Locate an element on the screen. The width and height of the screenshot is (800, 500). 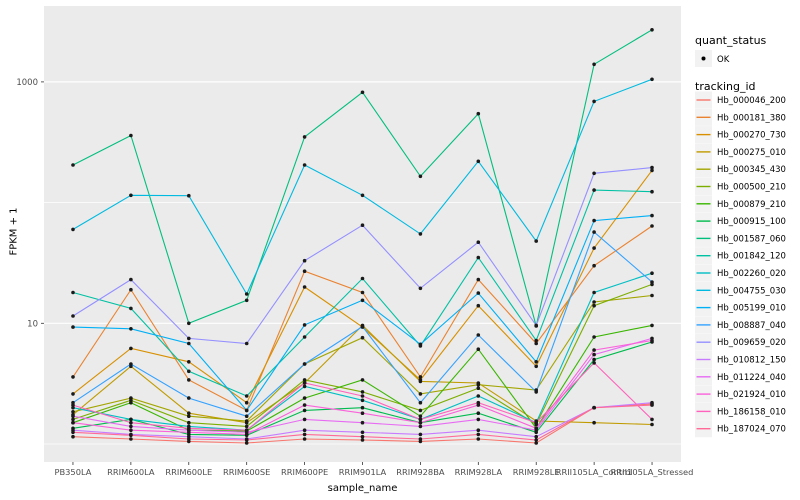
x-tick-label: PB350LA is located at coordinates (72, 472).